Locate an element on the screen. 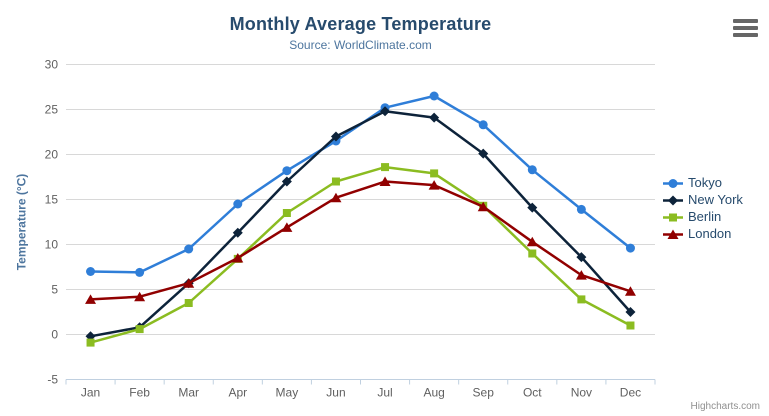  x-axis-label: Nov is located at coordinates (581, 393).